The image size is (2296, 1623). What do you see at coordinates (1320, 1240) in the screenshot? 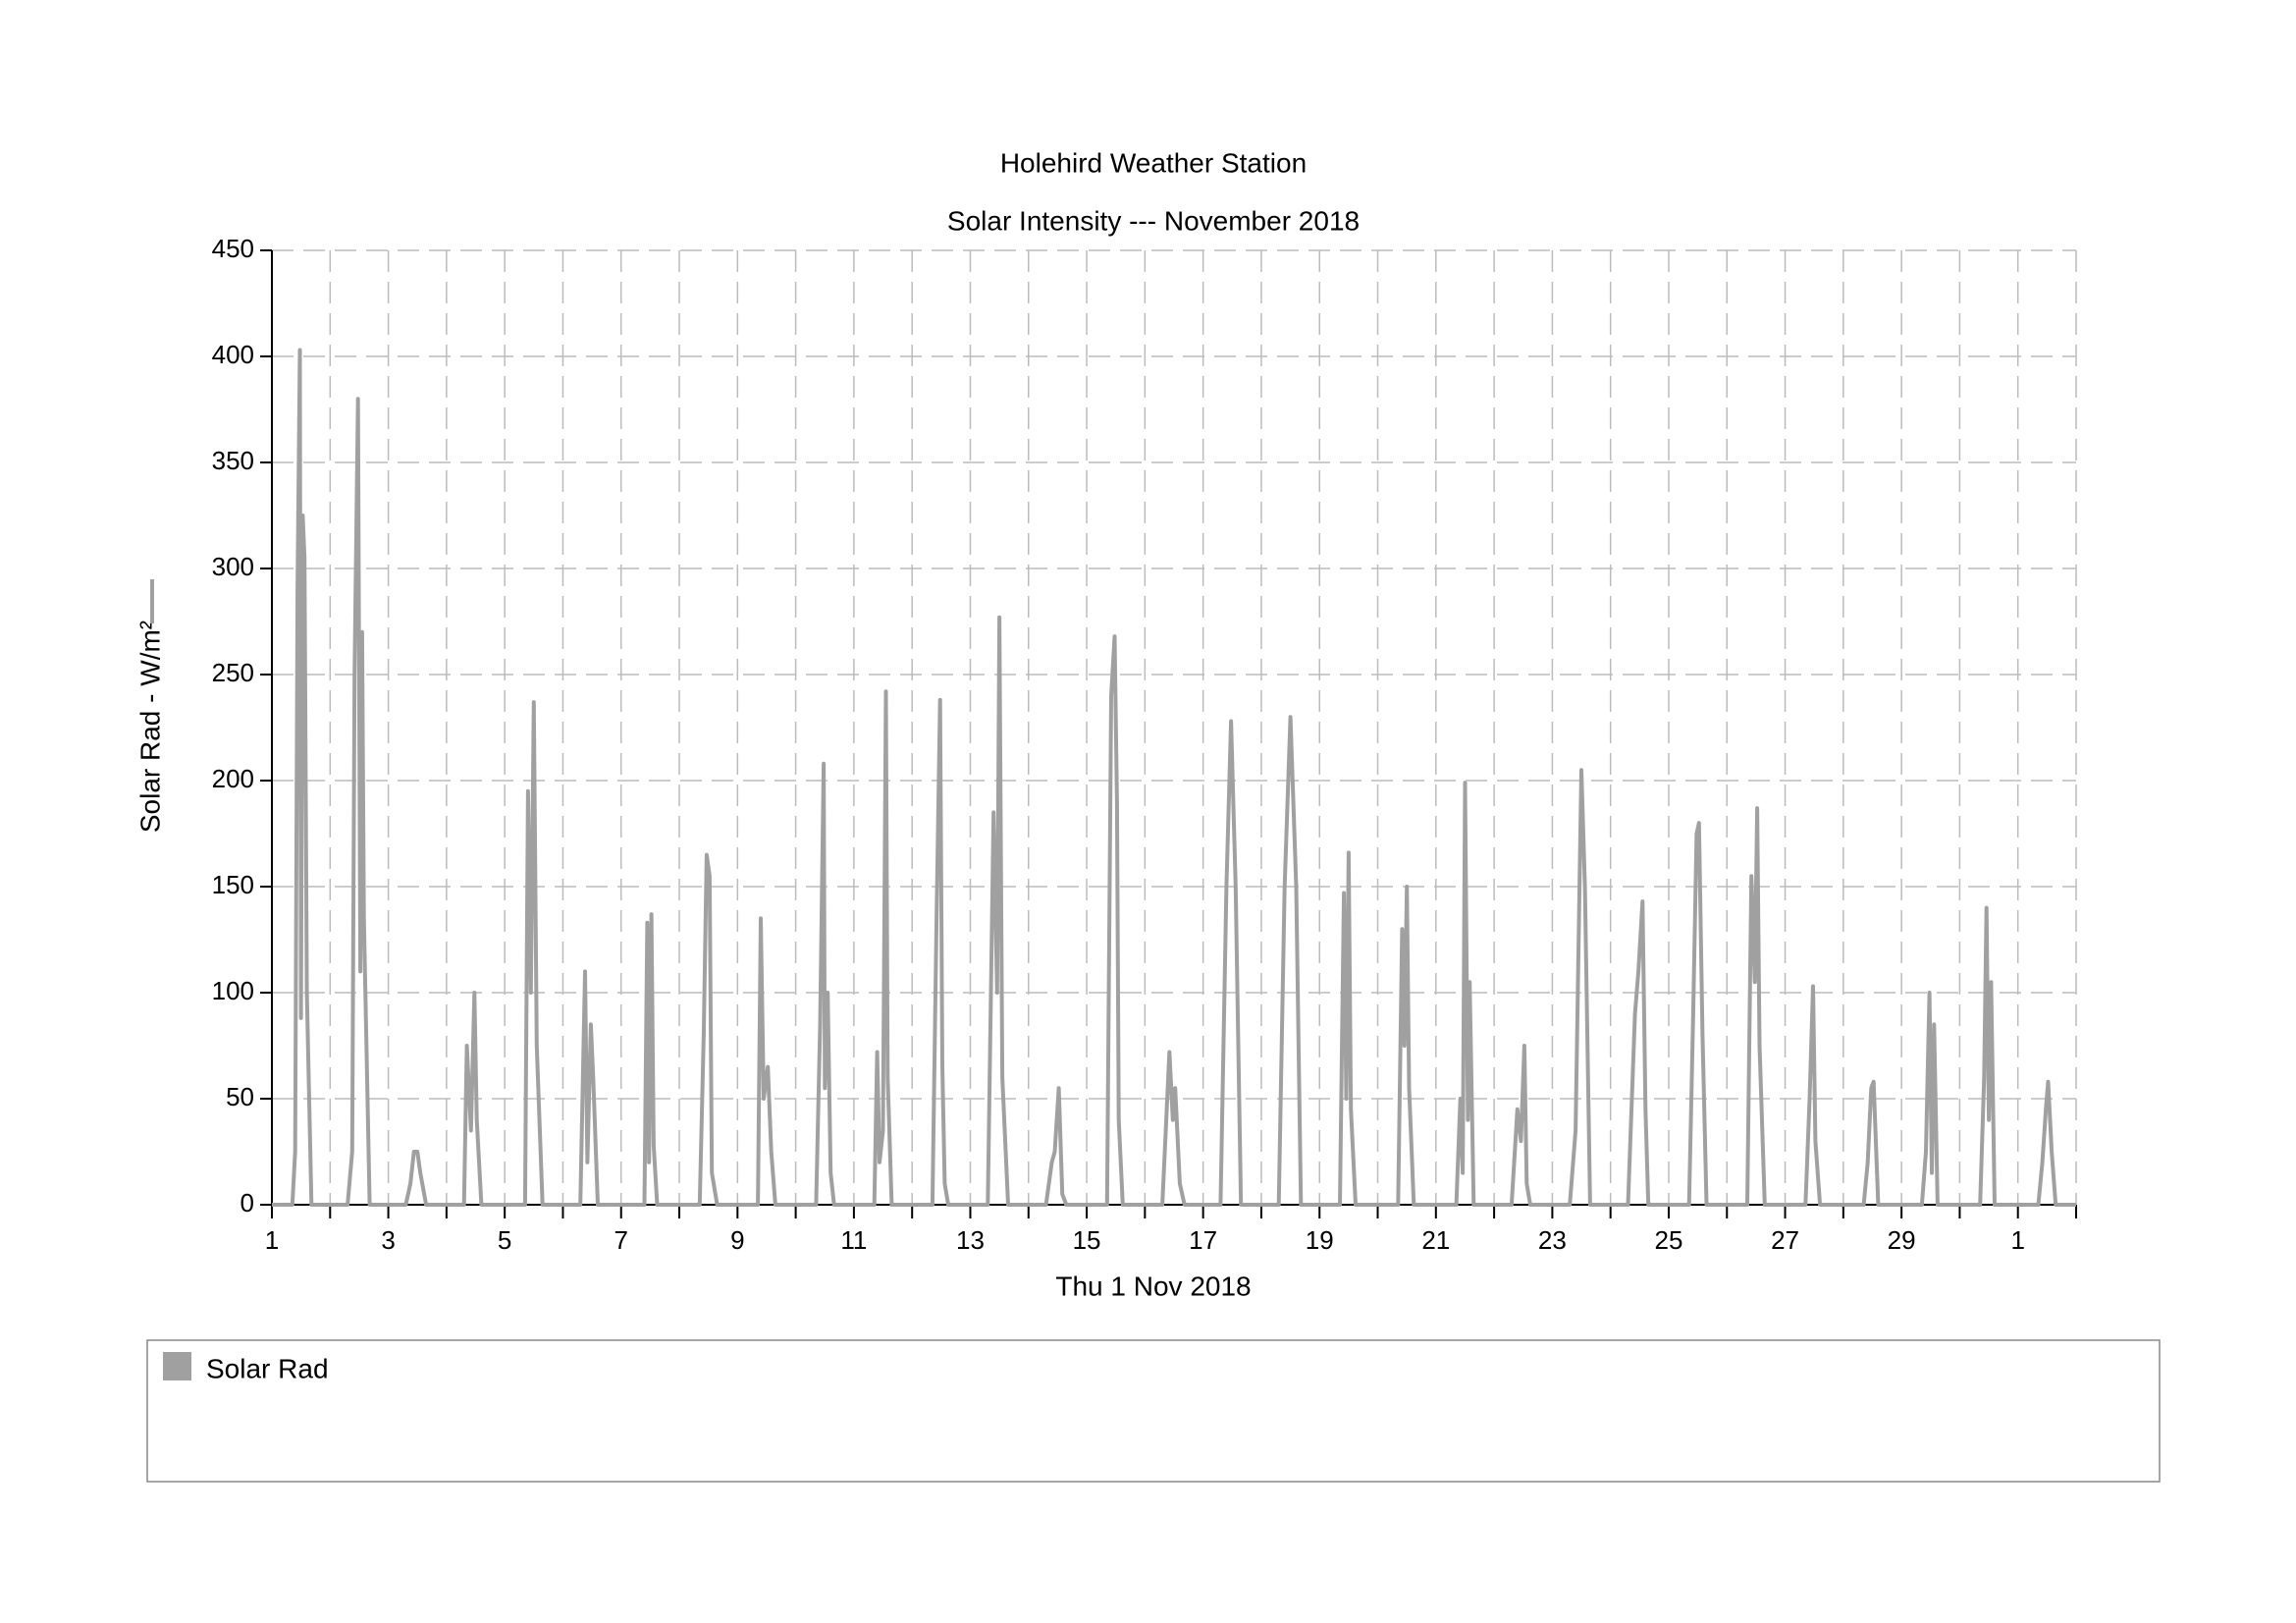
I see `x-tick-label: 19` at bounding box center [1320, 1240].